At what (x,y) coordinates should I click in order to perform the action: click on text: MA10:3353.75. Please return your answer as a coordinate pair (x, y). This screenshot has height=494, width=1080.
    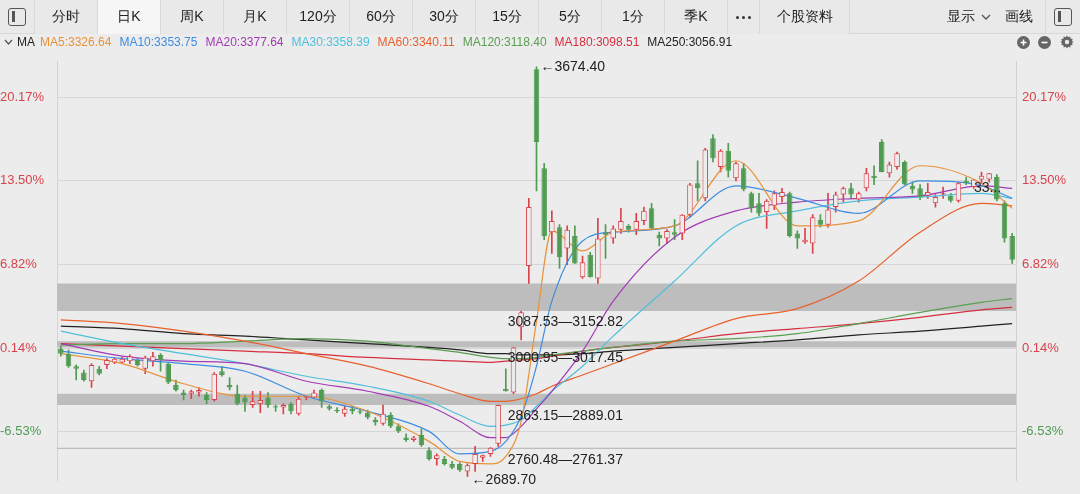
    Looking at the image, I should click on (158, 42).